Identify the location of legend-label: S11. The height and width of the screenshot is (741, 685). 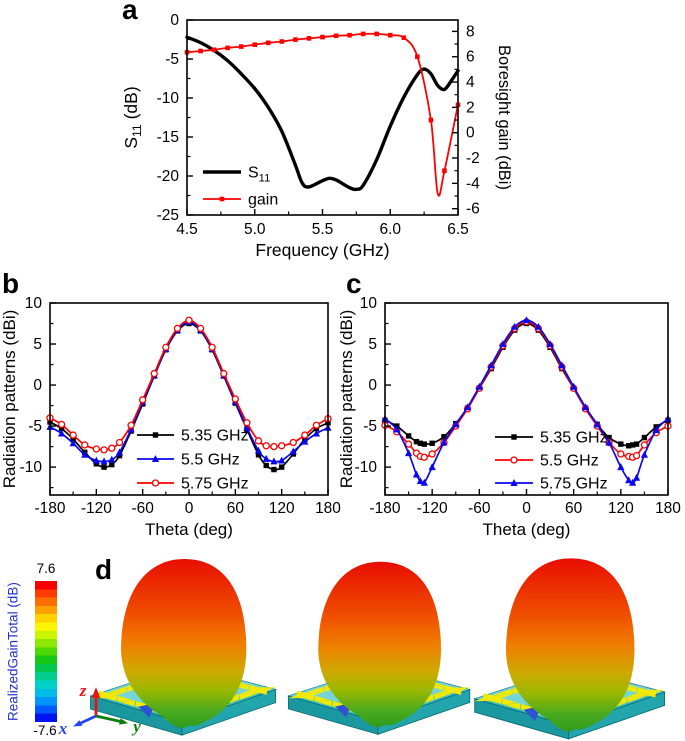
(259, 175).